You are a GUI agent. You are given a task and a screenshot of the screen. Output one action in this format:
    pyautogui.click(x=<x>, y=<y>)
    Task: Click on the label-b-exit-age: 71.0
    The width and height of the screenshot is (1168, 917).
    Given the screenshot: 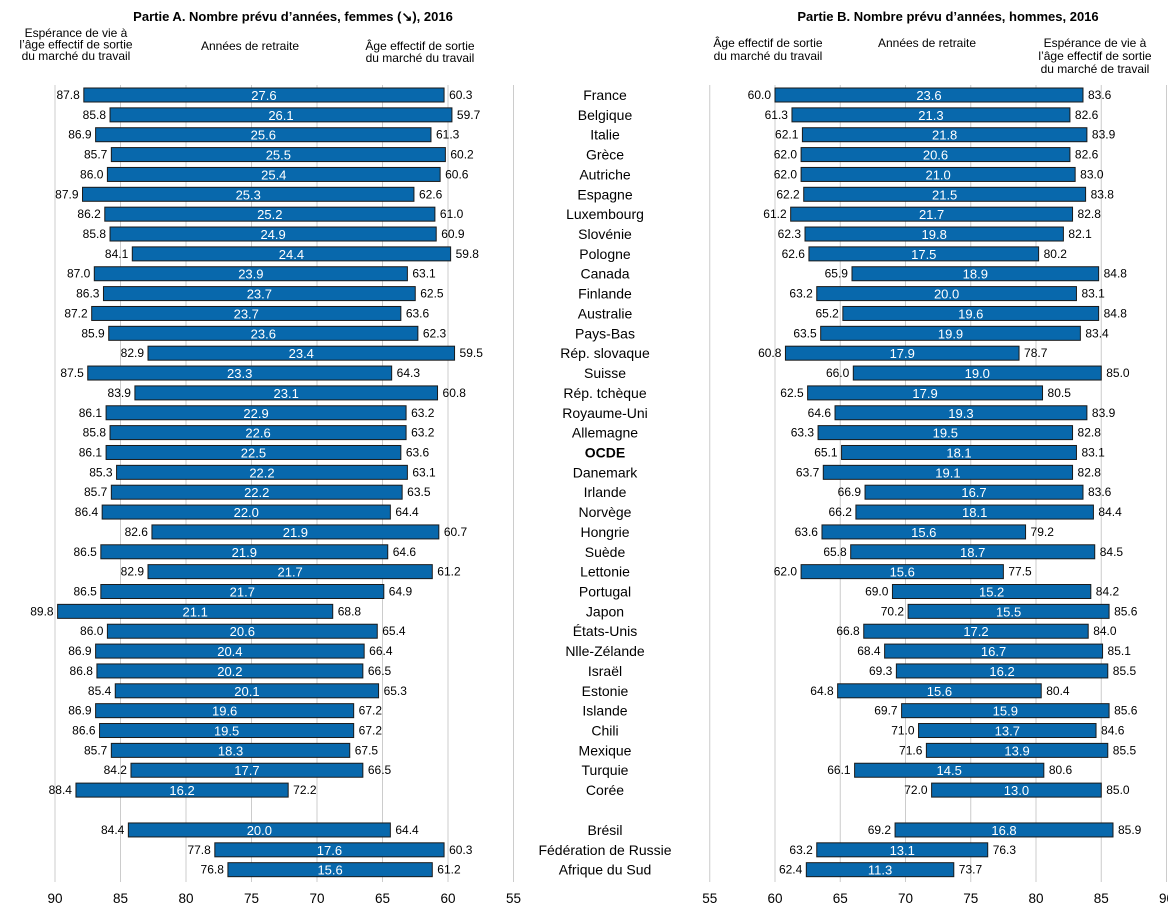 What is the action you would take?
    pyautogui.click(x=903, y=731)
    